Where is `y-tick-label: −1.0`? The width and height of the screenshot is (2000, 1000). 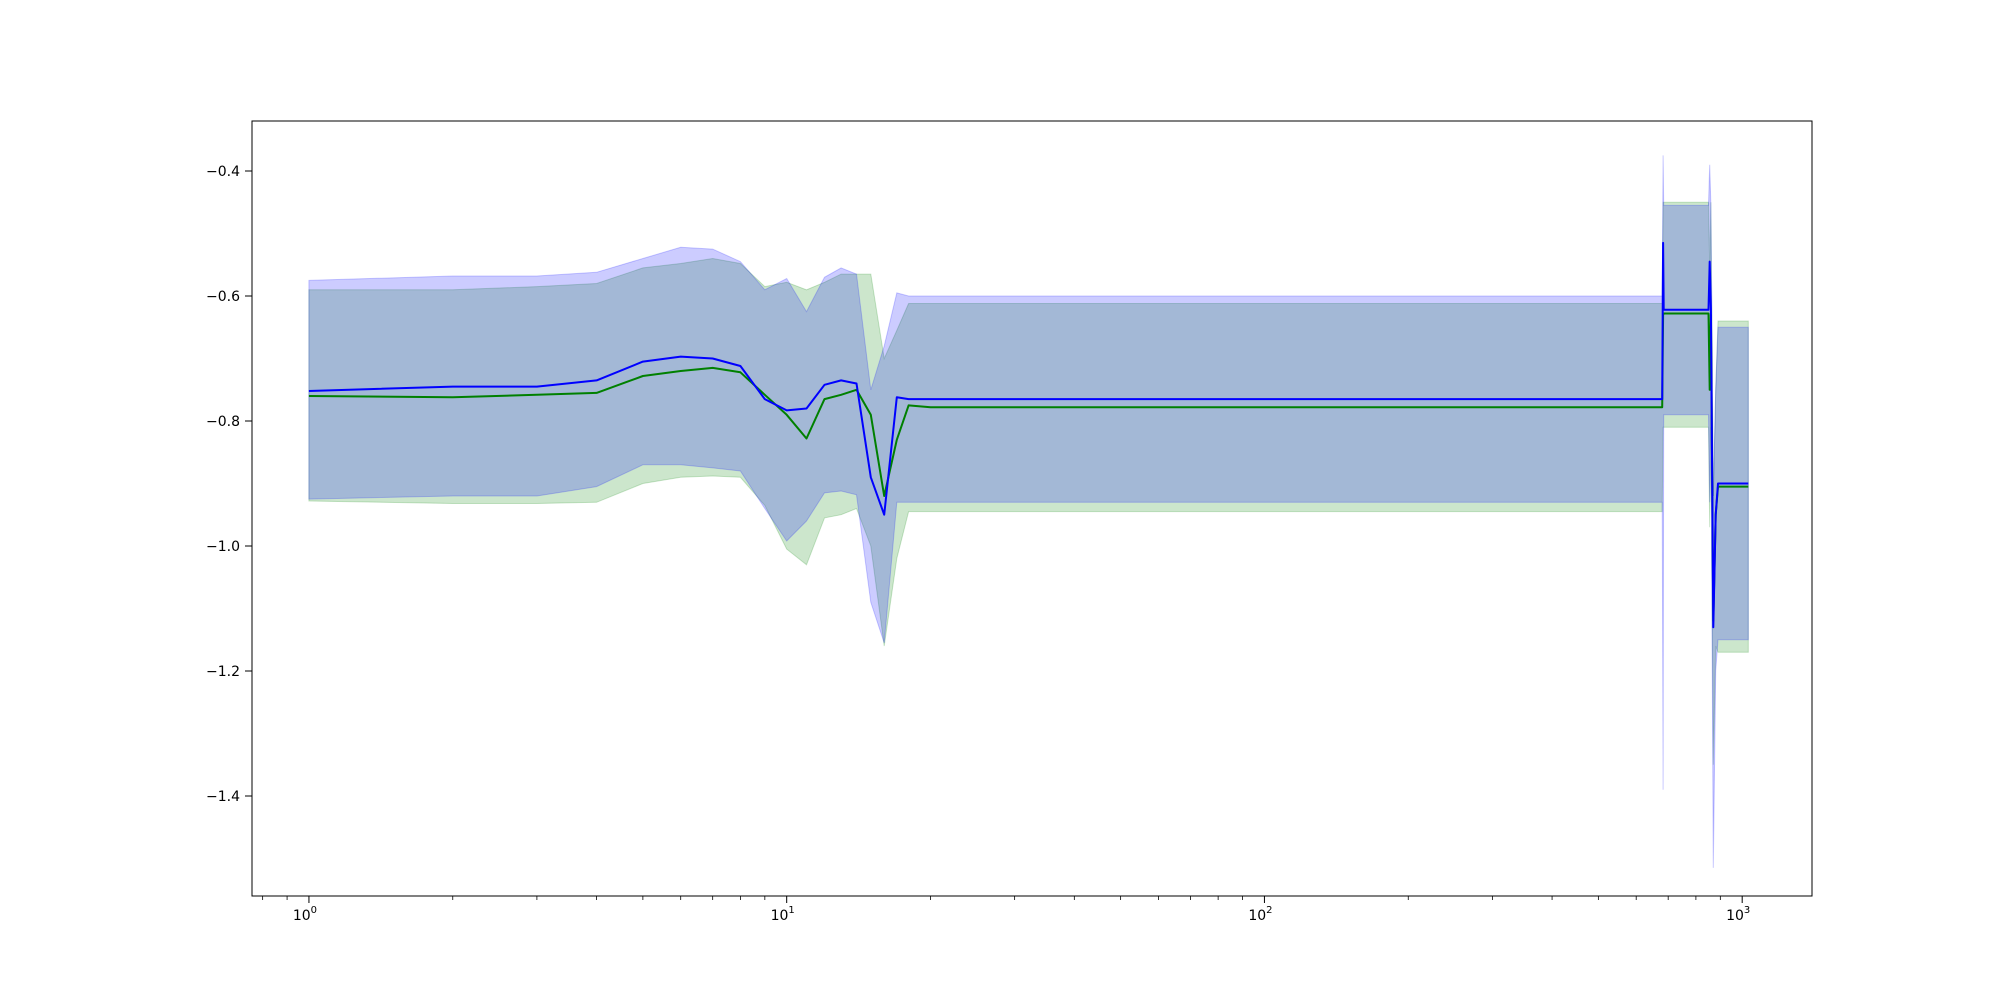
y-tick-label: −1.0 is located at coordinates (223, 547).